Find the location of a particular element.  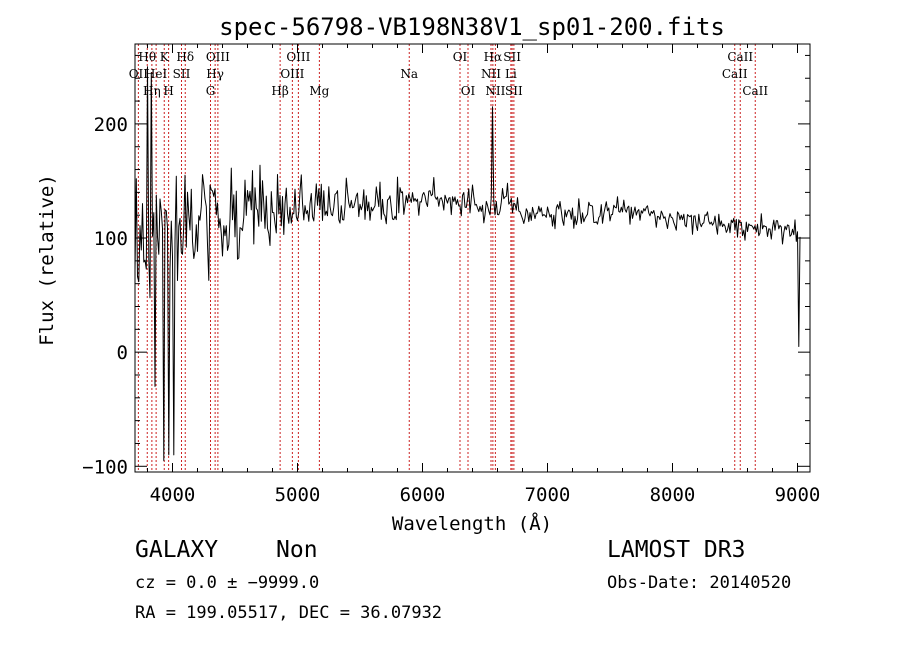

object-class: GALAXY is located at coordinates (177, 550).